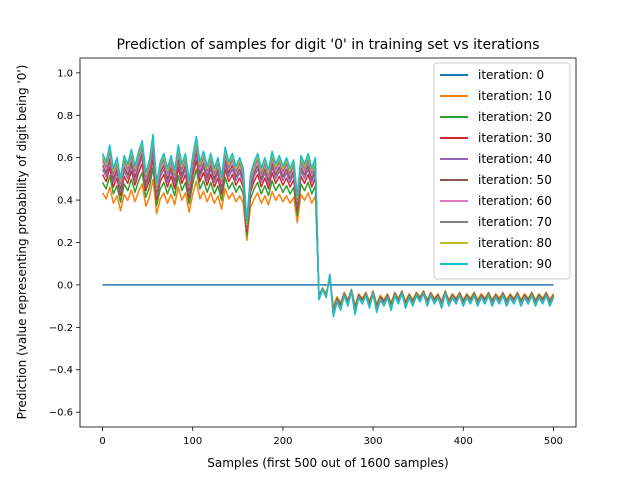  I want to click on y-tick-label: 0.4, so click(65, 201).